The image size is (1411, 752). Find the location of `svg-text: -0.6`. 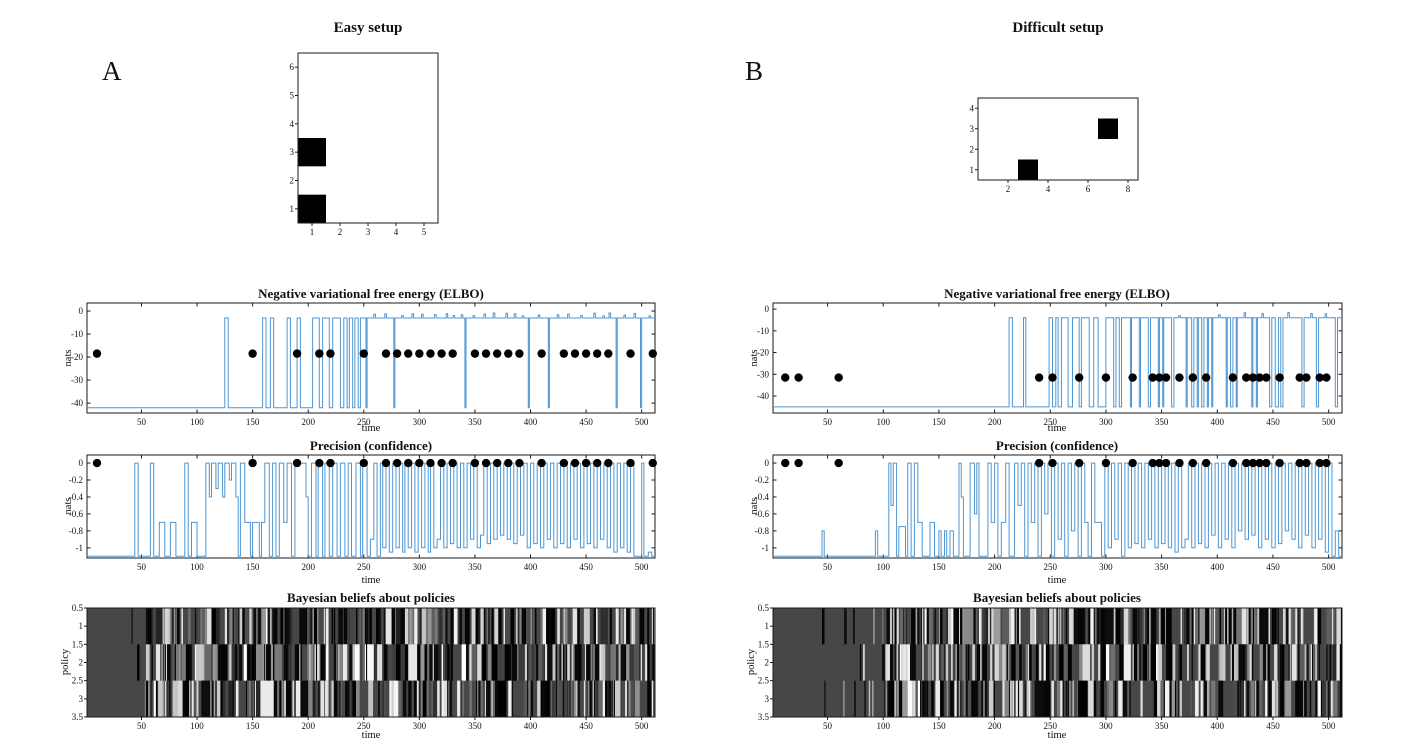

svg-text: -0.6 is located at coordinates (762, 514).